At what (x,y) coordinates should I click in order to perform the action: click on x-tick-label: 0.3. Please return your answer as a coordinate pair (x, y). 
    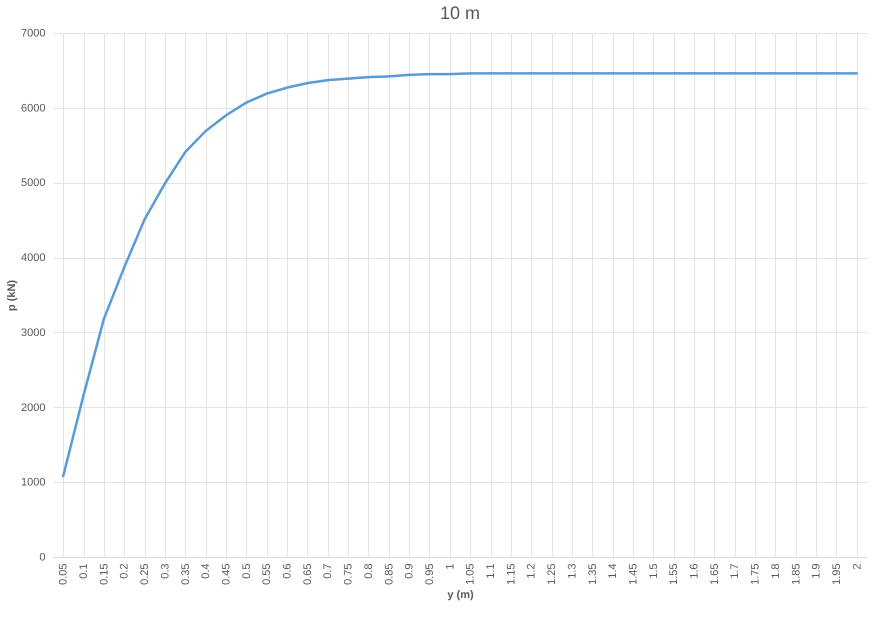
    Looking at the image, I should click on (165, 571).